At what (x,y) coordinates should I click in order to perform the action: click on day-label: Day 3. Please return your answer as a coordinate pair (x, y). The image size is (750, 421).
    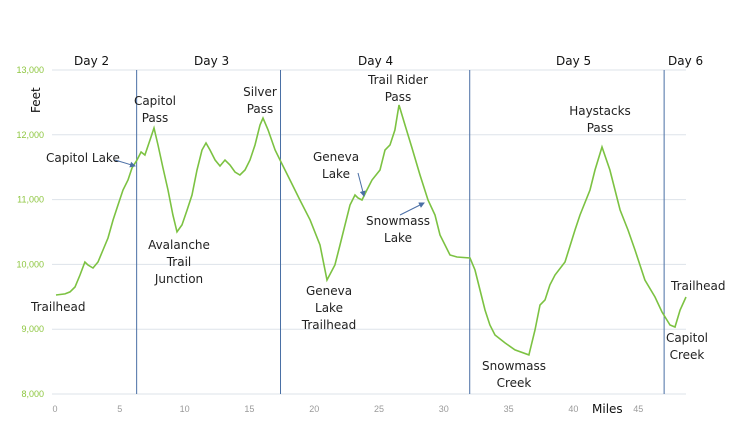
    Looking at the image, I should click on (211, 61).